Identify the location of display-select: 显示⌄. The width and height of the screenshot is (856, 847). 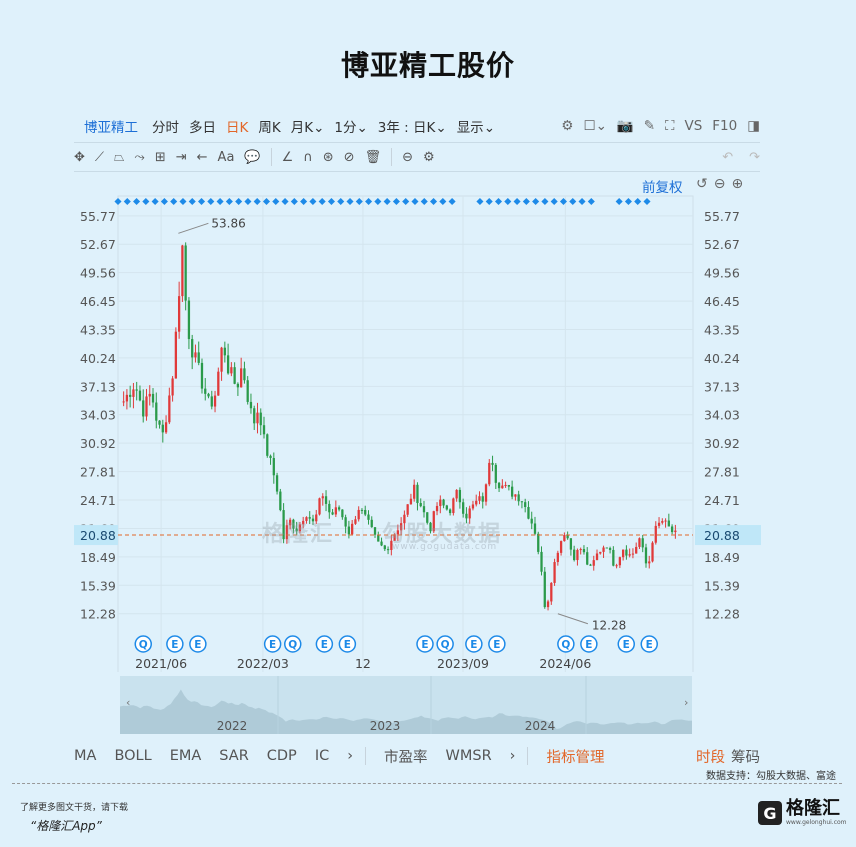
(476, 126).